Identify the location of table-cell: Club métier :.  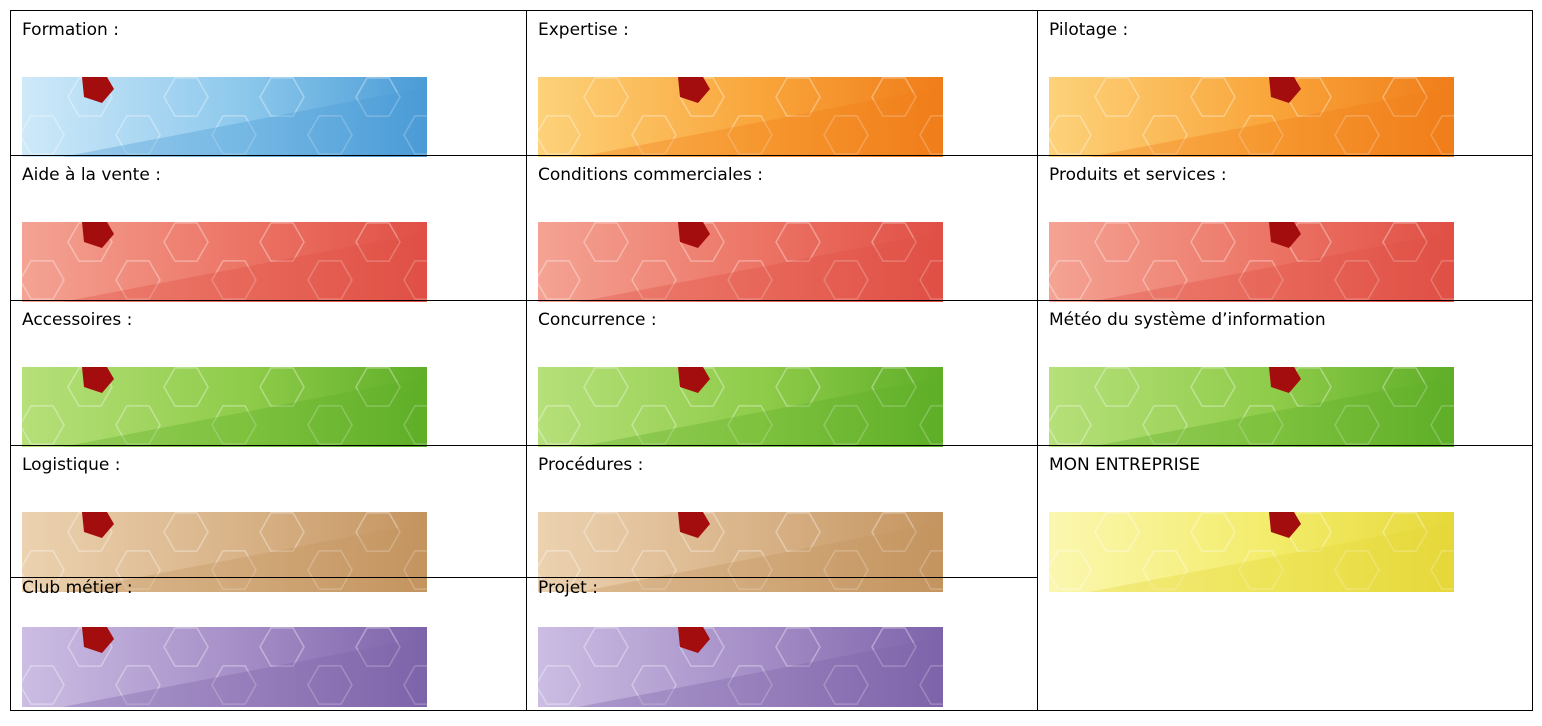
(268, 644).